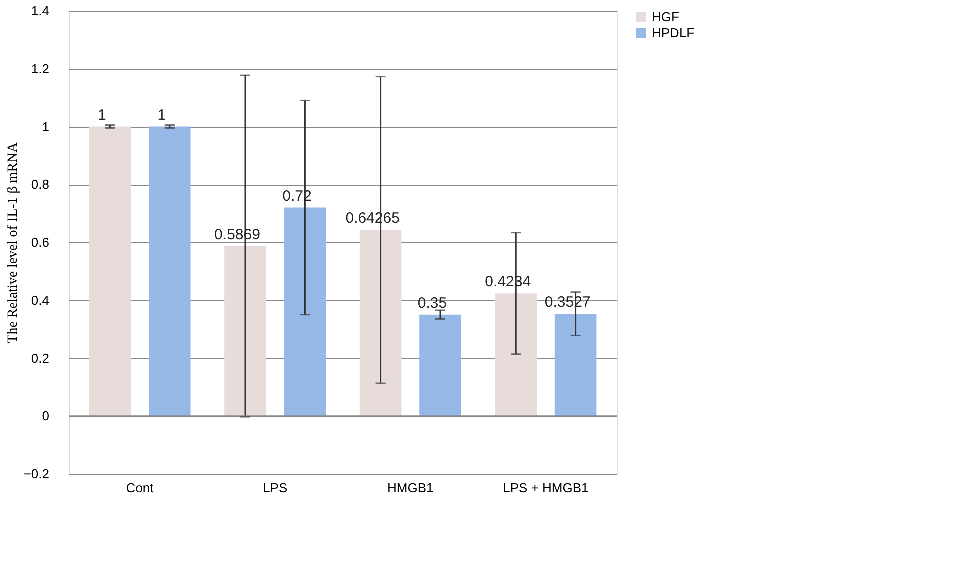 This screenshot has width=958, height=583. Describe the element at coordinates (40, 68) in the screenshot. I see `y-tick-label: 1.2` at that location.